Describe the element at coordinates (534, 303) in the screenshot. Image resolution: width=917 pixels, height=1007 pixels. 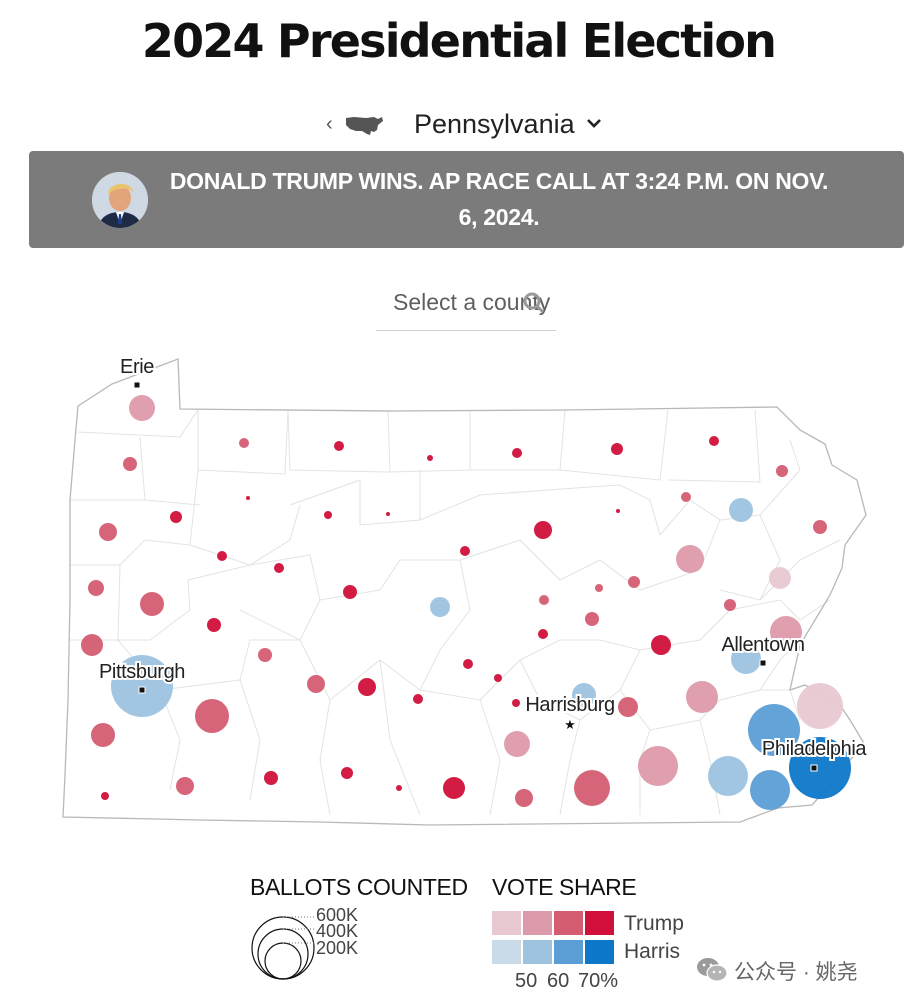
I see `search-icon` at that location.